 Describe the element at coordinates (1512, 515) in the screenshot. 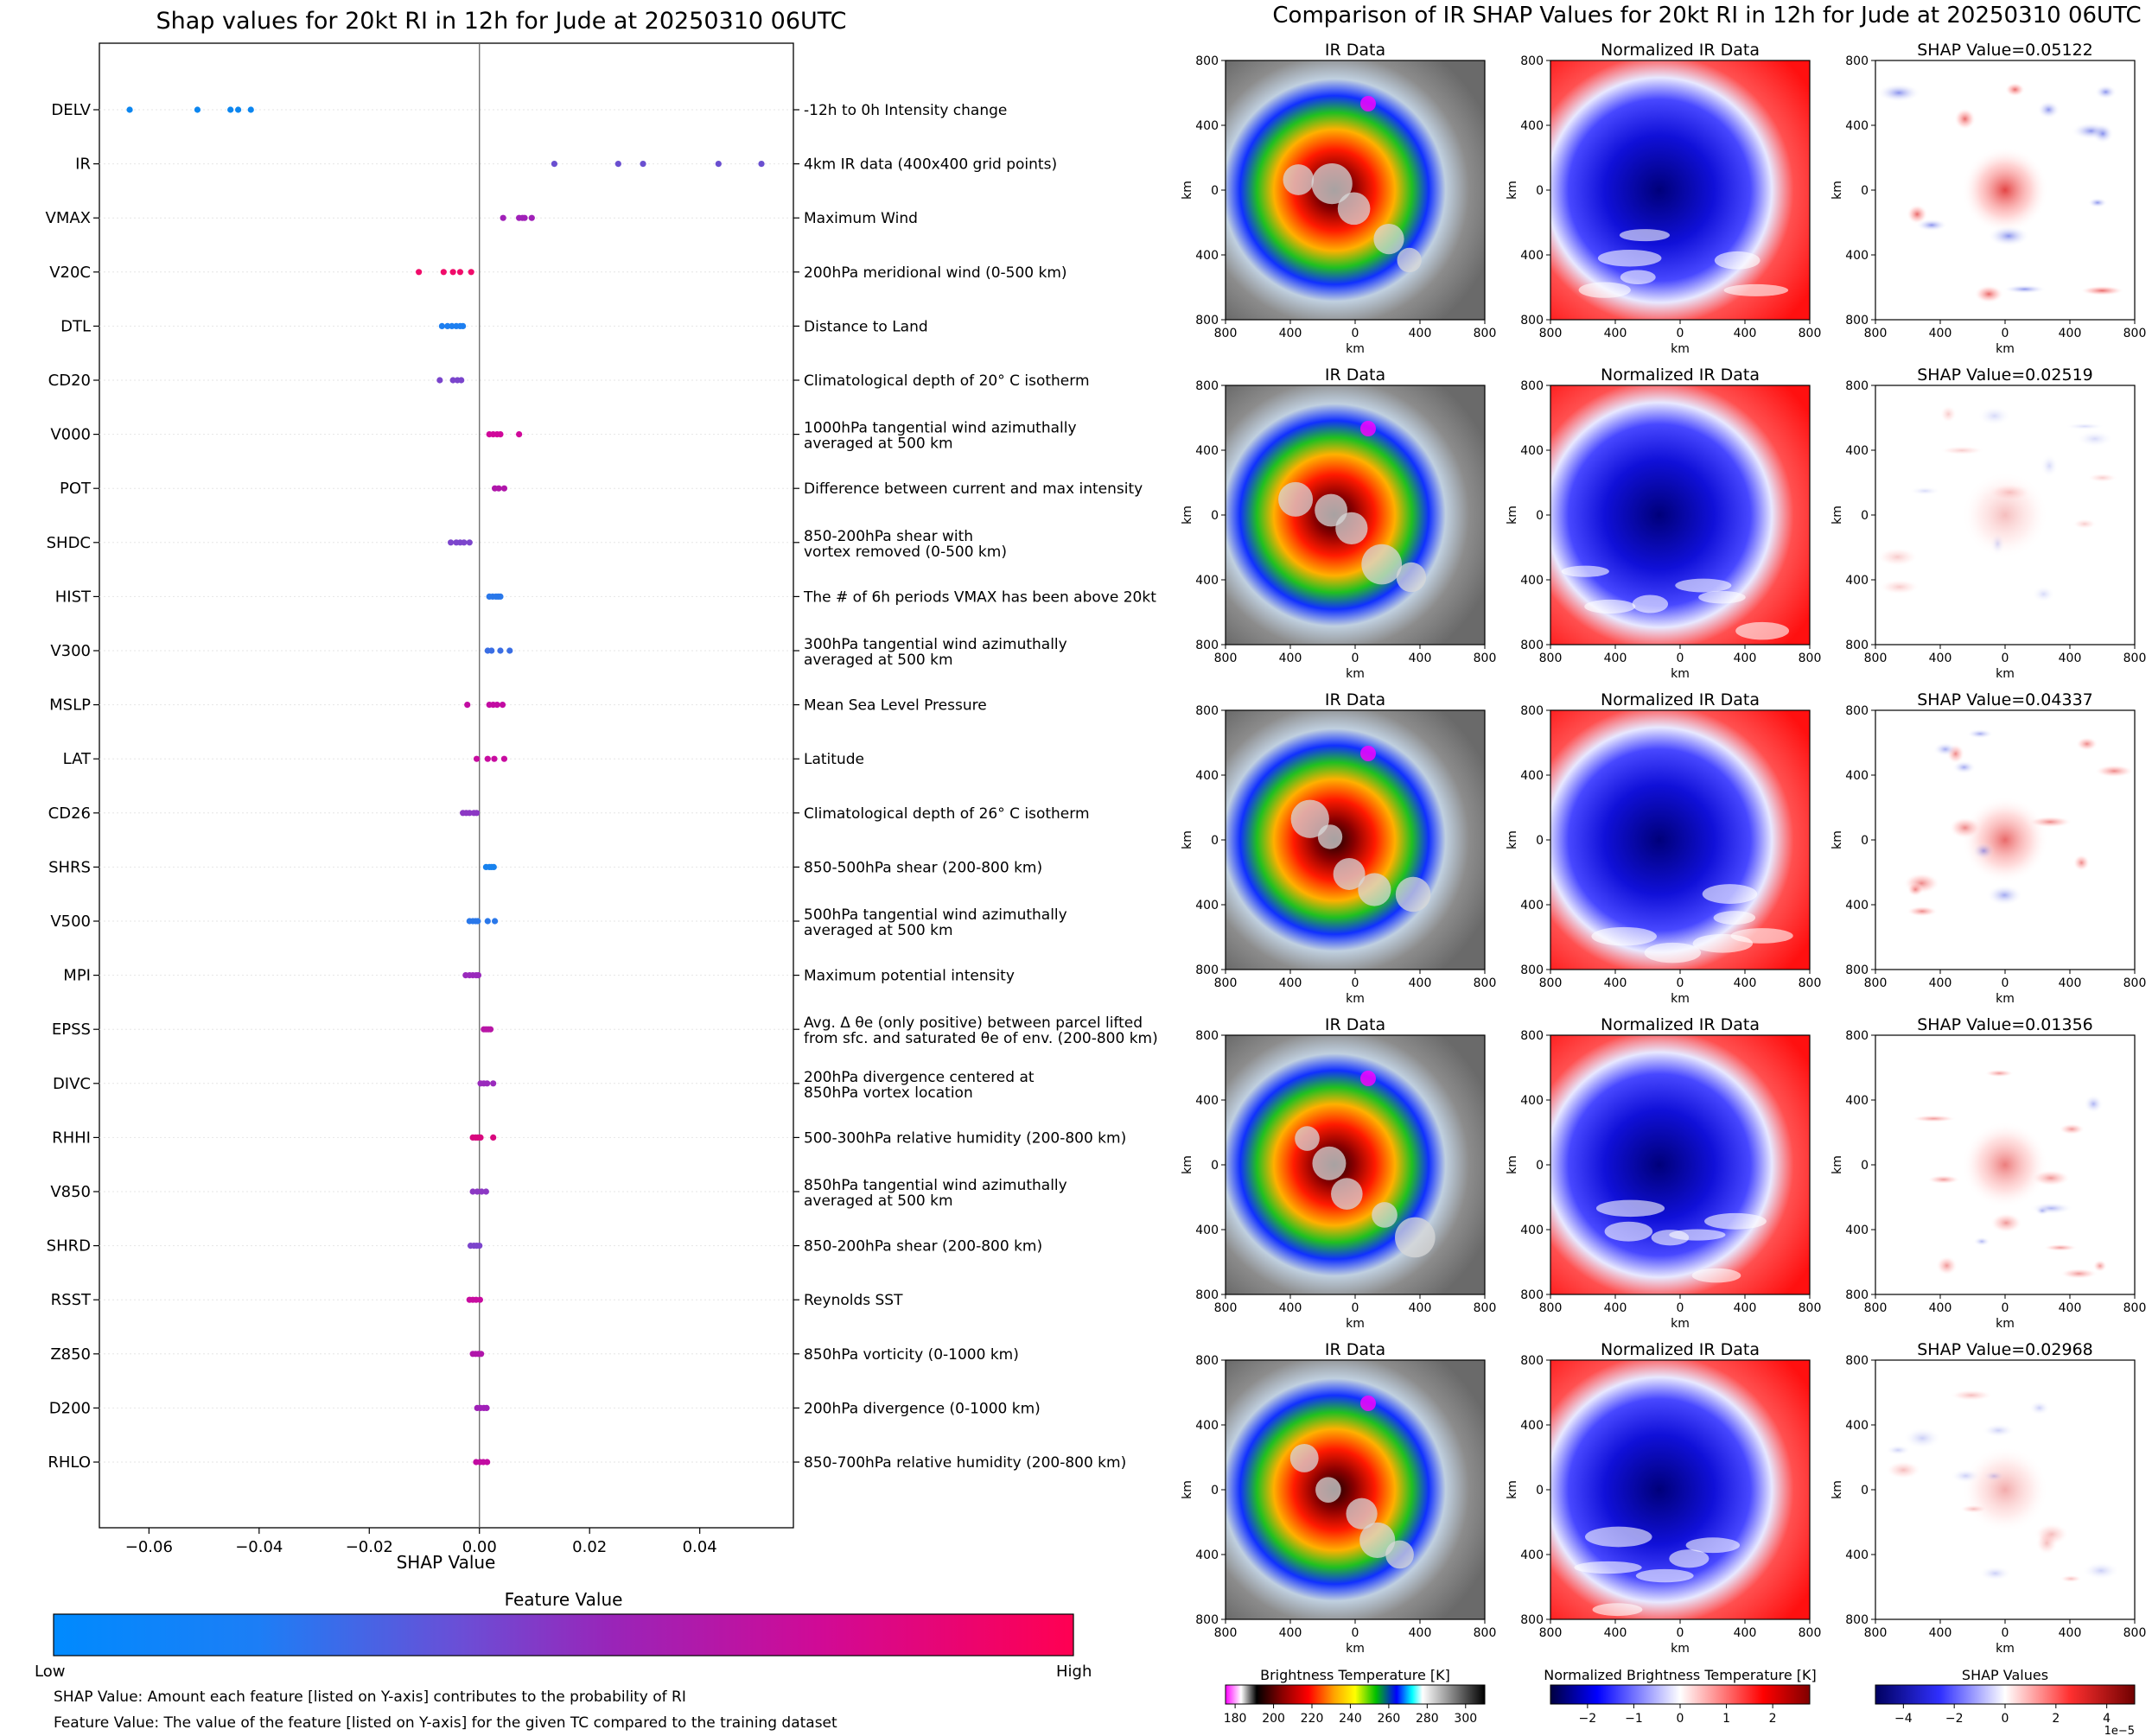

I see `image-y-axis-label: km` at that location.